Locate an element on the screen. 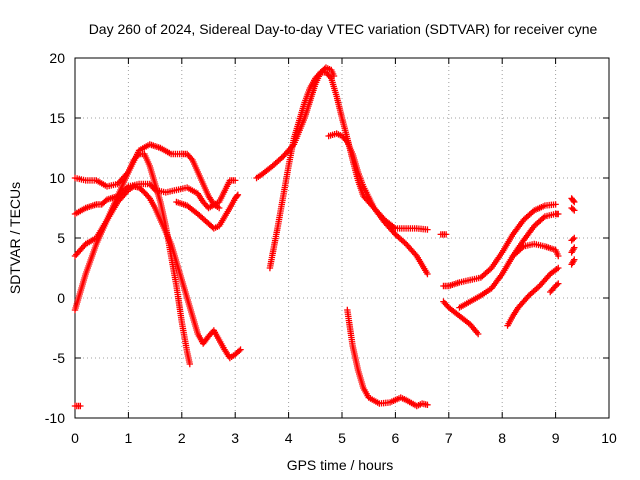 This screenshot has height=480, width=640. x-axis-label: GPS time / hours is located at coordinates (340, 465).